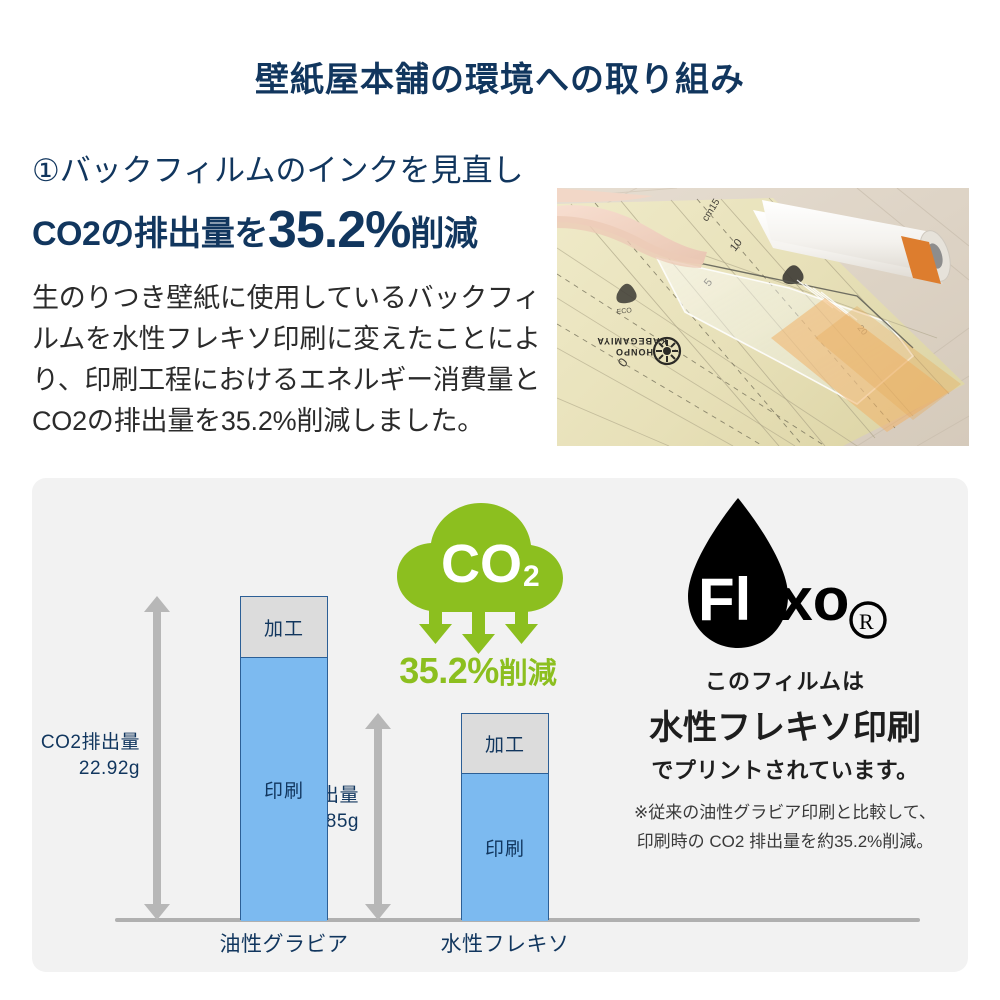 The image size is (1000, 1000). I want to click on flexo-logo-fl: Fl, so click(724, 599).